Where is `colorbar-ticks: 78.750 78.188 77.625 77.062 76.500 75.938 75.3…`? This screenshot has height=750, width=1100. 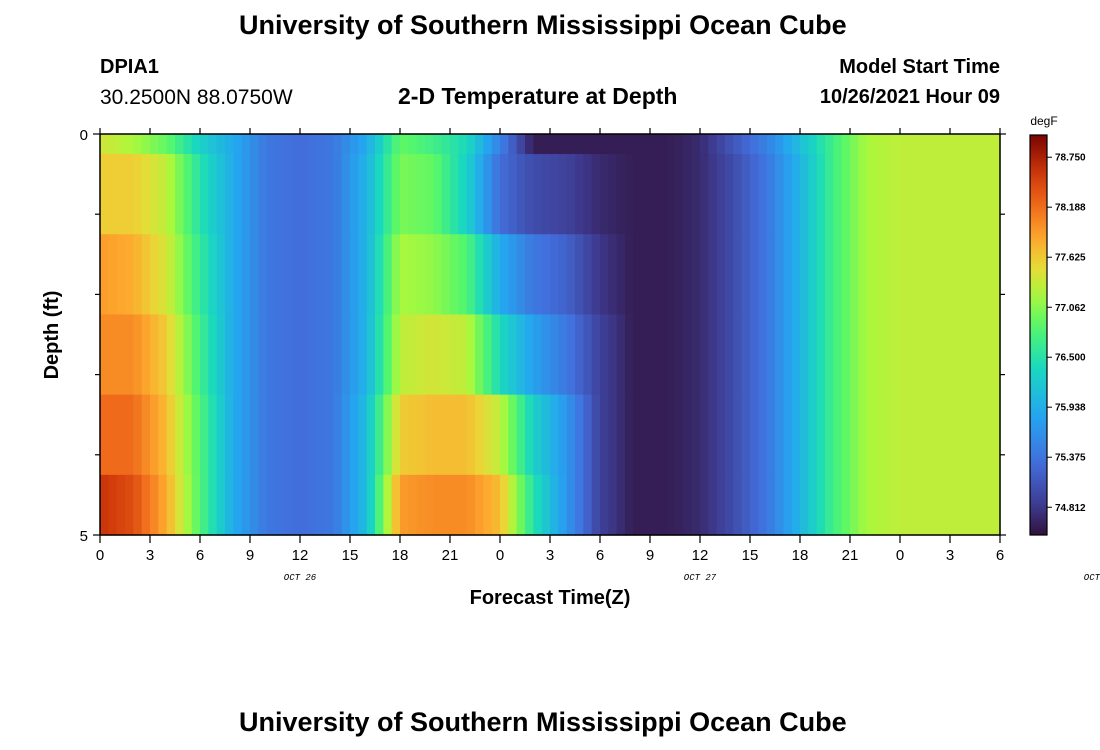 colorbar-ticks: 78.750 78.188 77.625 77.062 76.500 75.938 75.3… is located at coordinates (1066, 333).